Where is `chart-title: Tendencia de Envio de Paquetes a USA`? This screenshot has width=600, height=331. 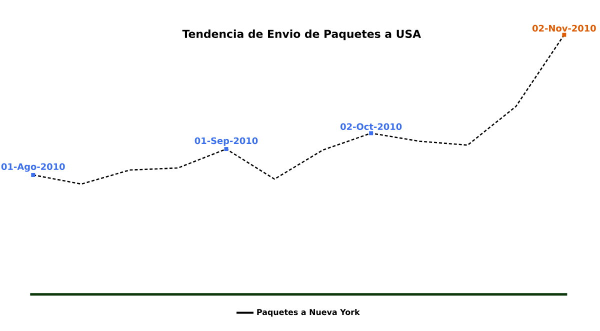 chart-title: Tendencia de Envio de Paquetes a USA is located at coordinates (301, 34).